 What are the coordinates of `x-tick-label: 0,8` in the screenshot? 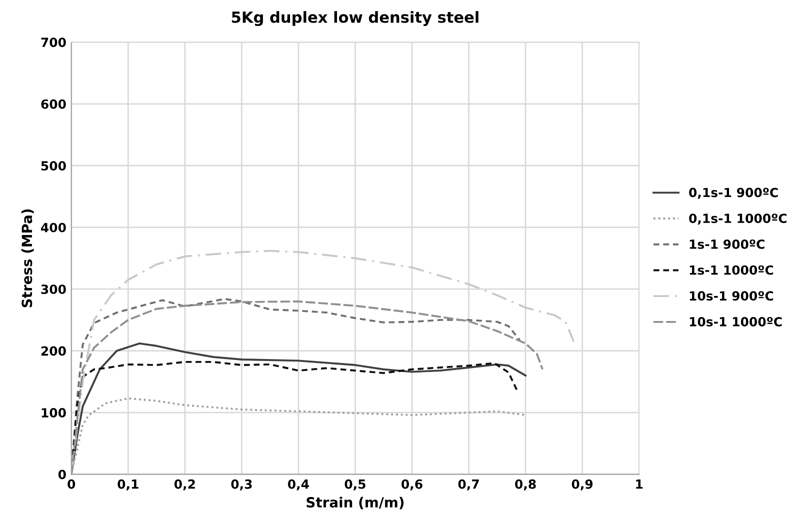 It's located at (525, 484).